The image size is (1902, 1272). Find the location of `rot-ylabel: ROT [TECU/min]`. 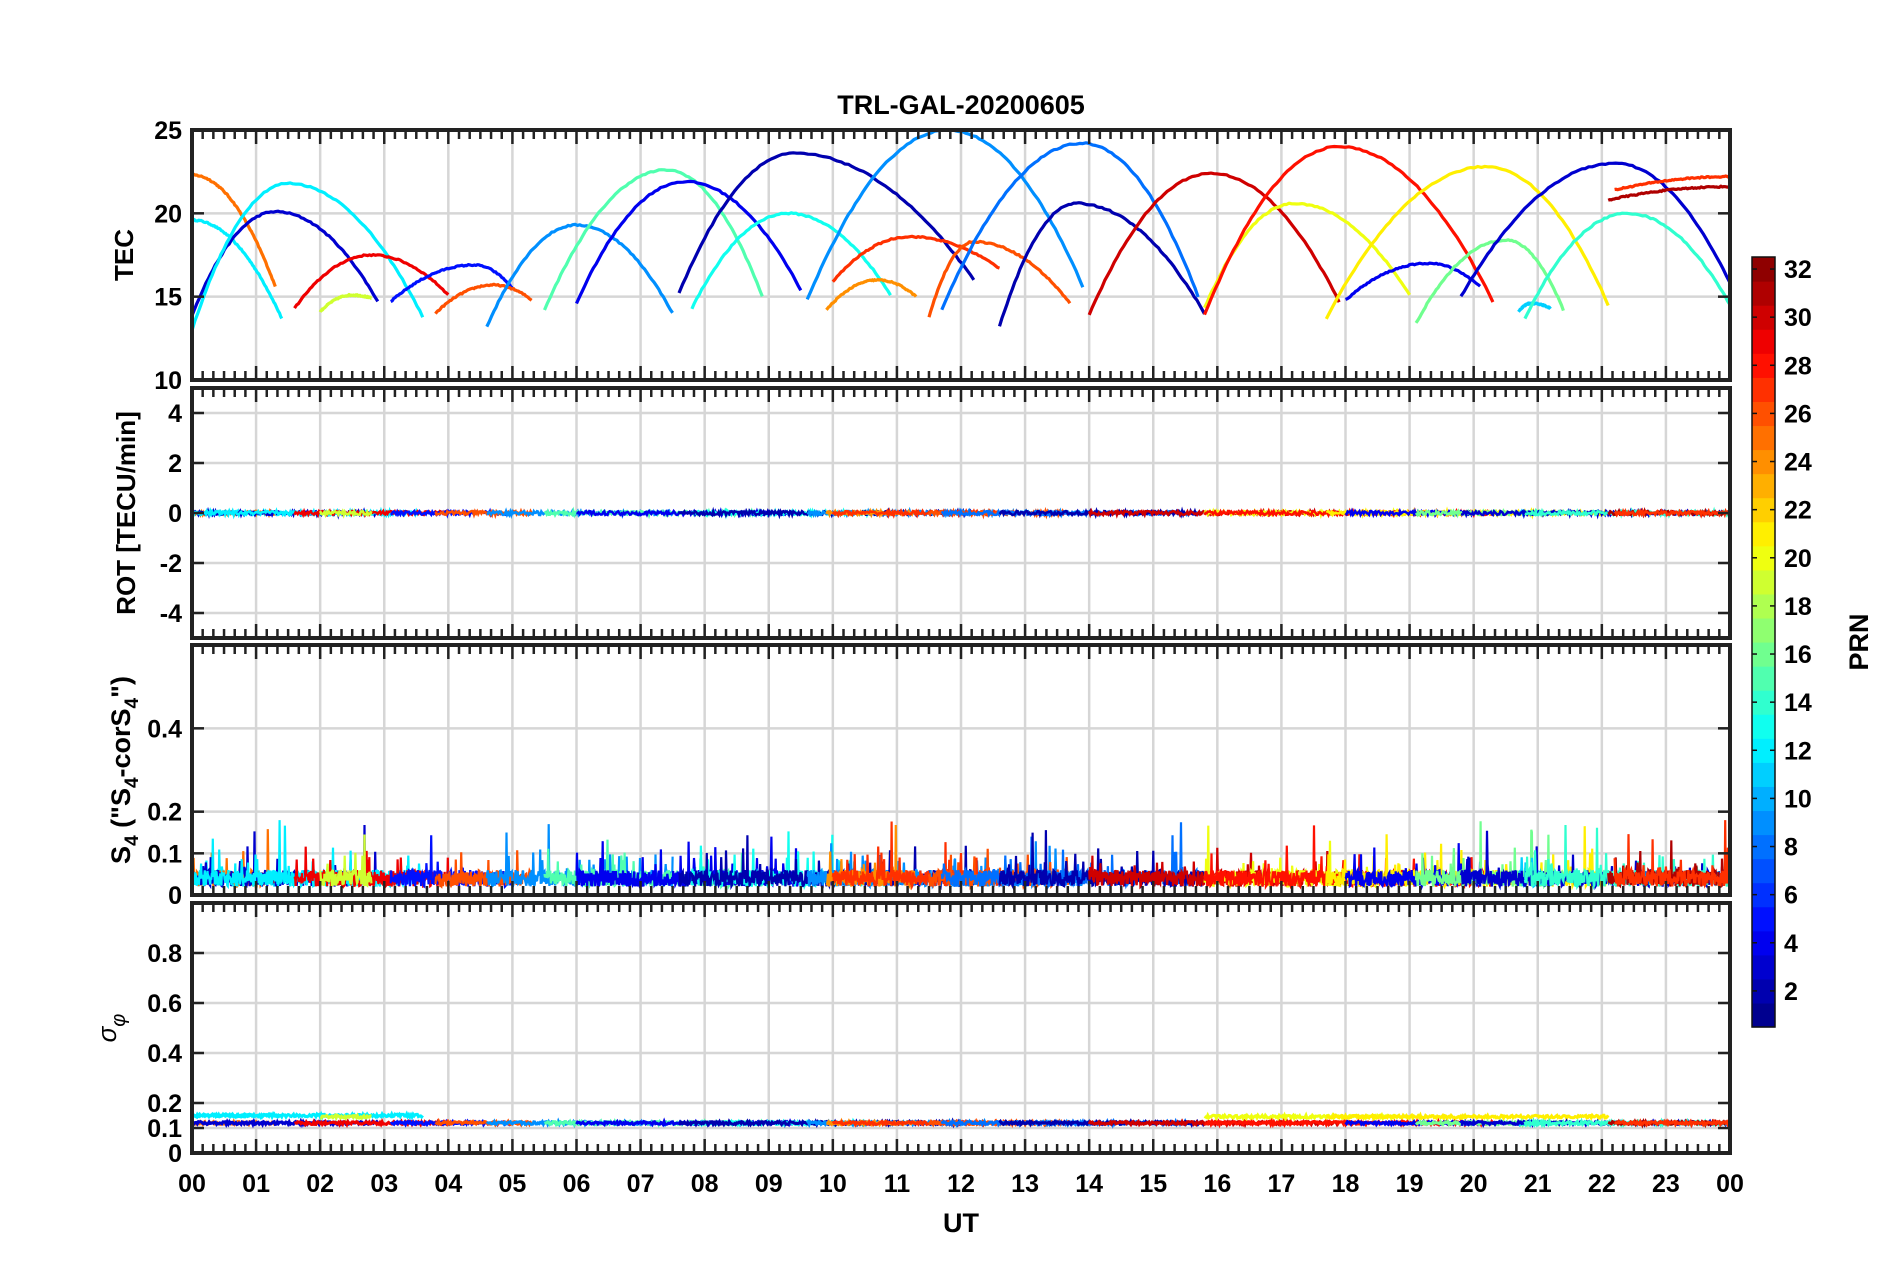

rot-ylabel: ROT [TECU/min] is located at coordinates (126, 513).